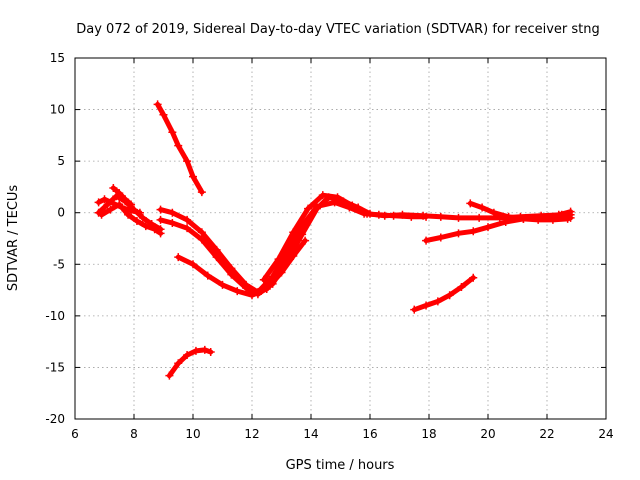 The image size is (640, 480). What do you see at coordinates (61, 161) in the screenshot?
I see `y-tick-label: 5` at bounding box center [61, 161].